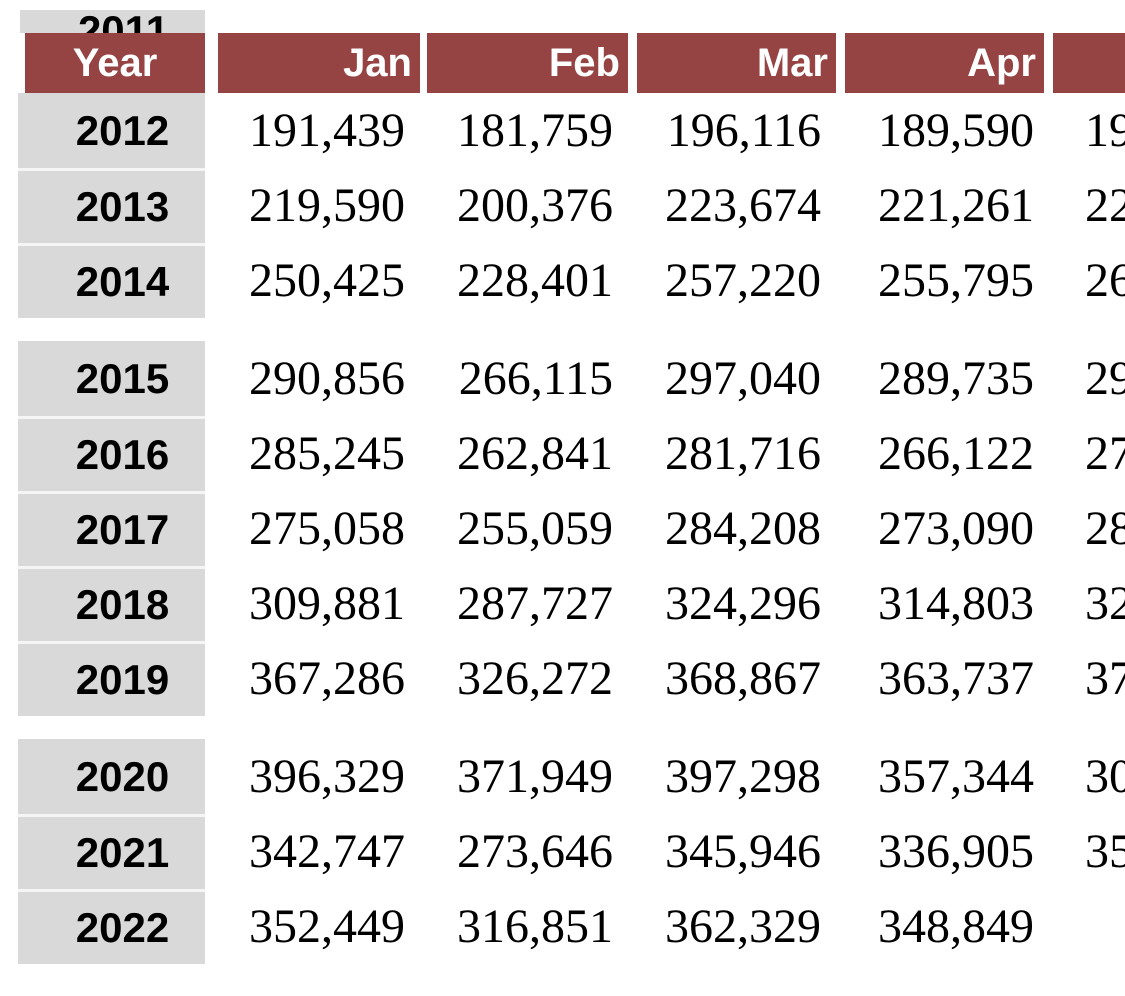 The image size is (1125, 996). I want to click on value-cell-mar: 345,946, so click(743, 851).